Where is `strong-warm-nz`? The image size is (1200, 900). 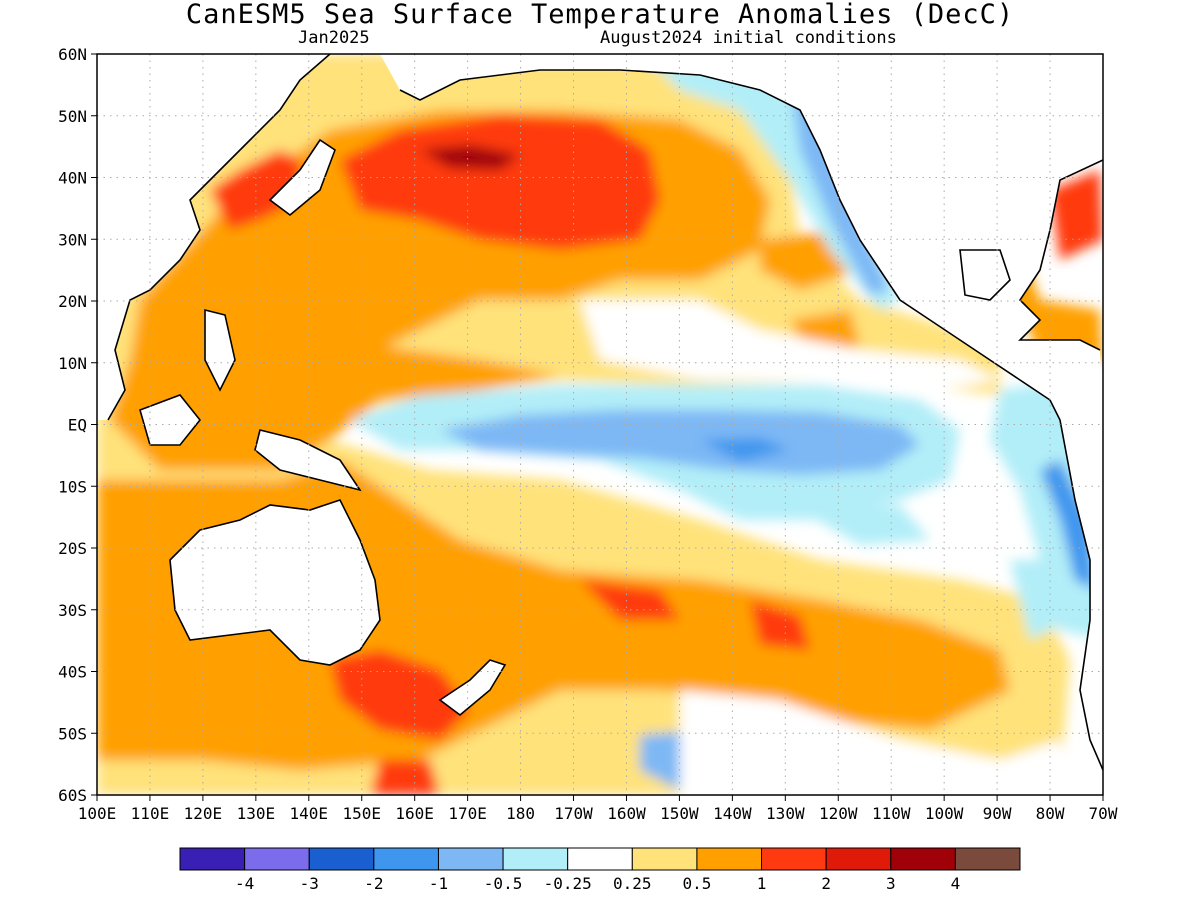
strong-warm-nz is located at coordinates (400, 695).